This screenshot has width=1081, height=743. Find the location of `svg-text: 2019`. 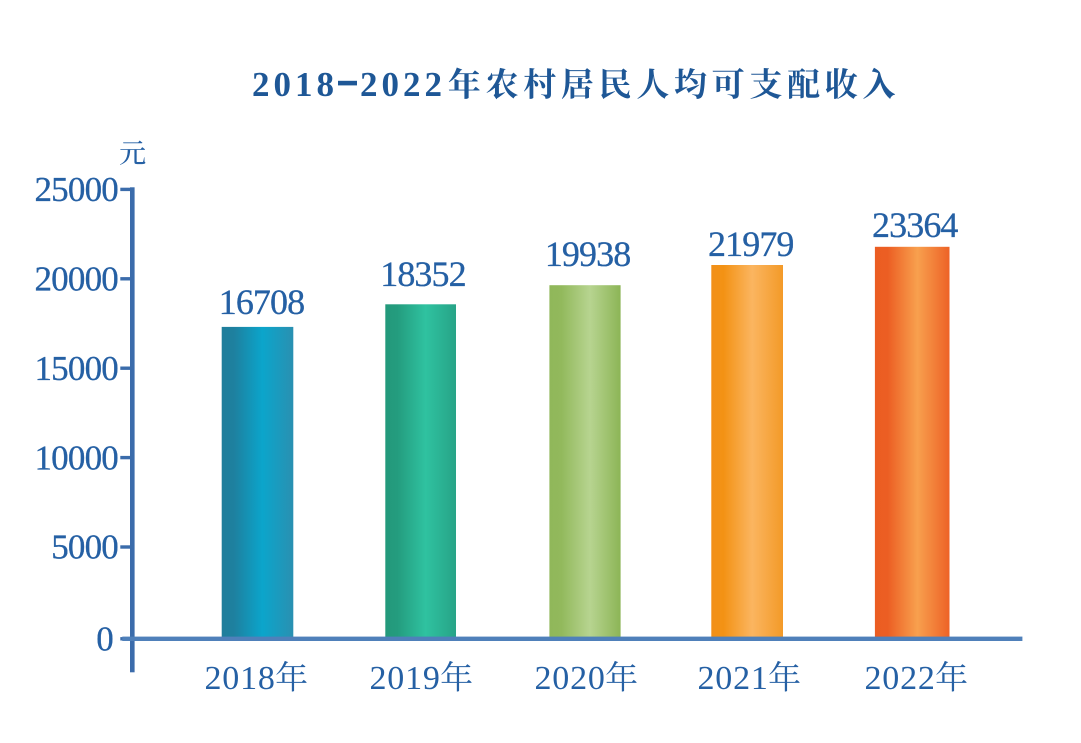

svg-text: 2019 is located at coordinates (405, 678).